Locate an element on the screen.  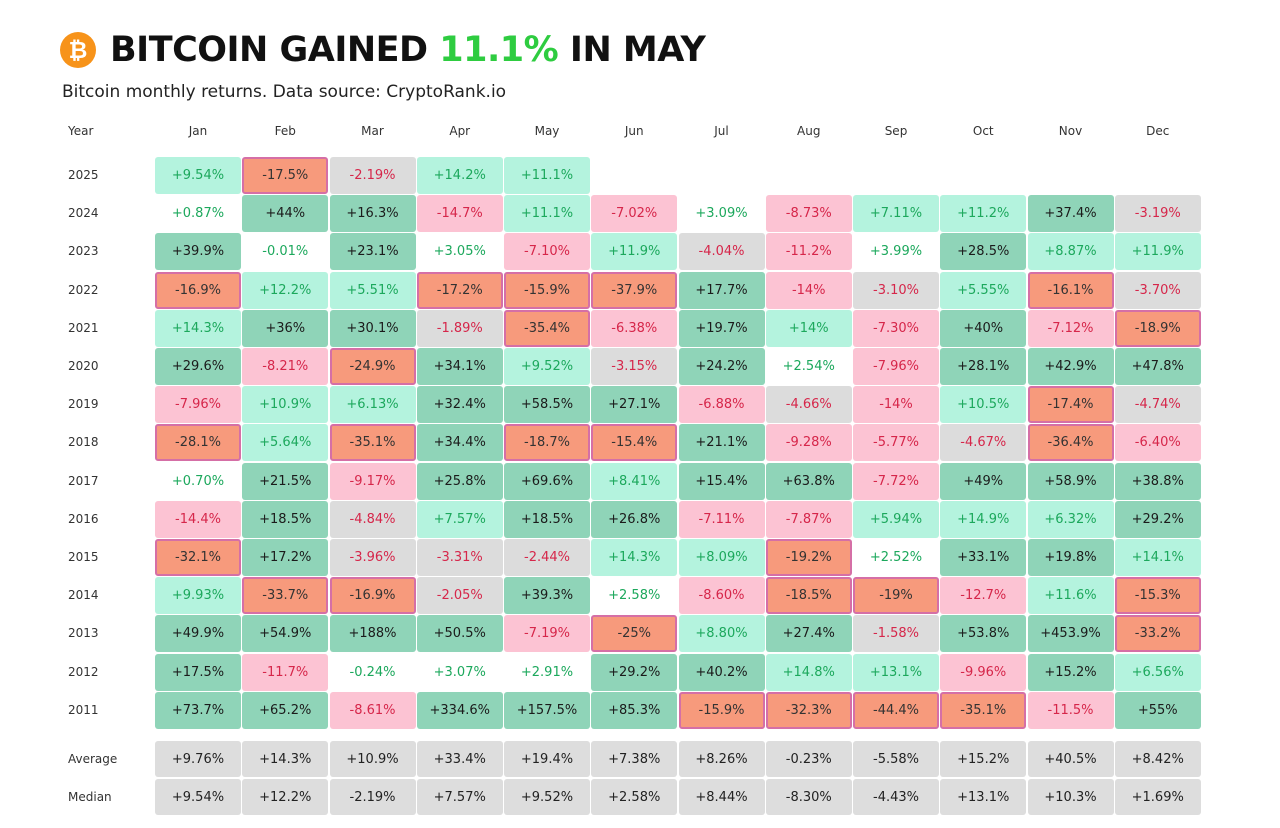
return-cell: +9.93% is located at coordinates (198, 596).